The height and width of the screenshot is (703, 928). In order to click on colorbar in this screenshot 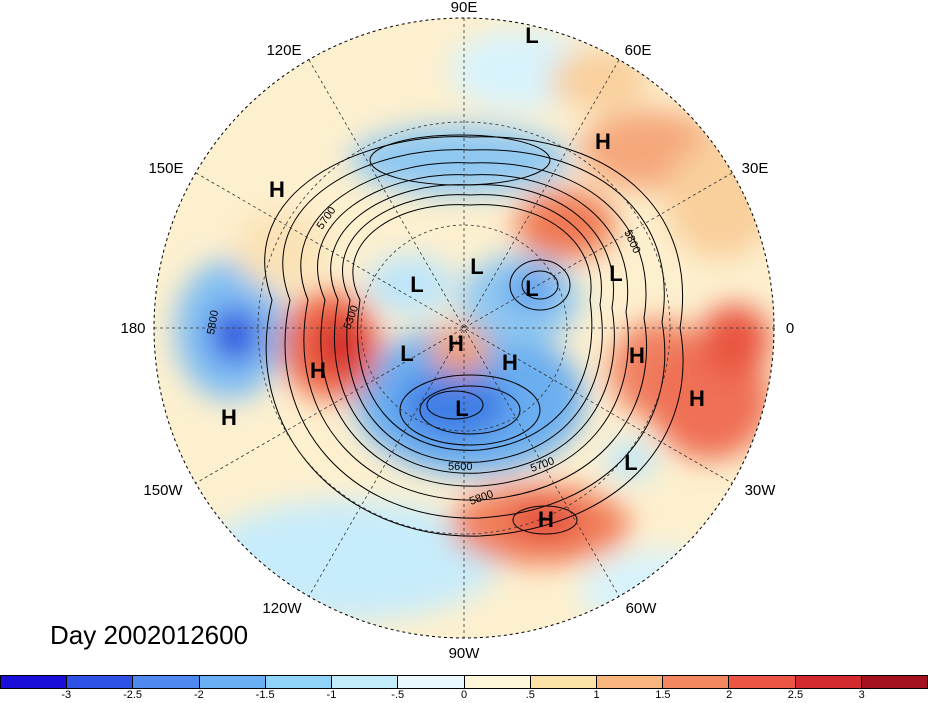, I will do `click(464, 682)`.